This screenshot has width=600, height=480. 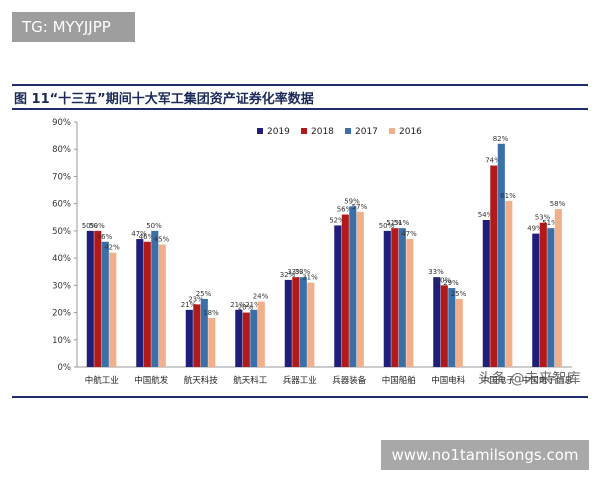 What do you see at coordinates (65, 368) in the screenshot?
I see `y-tick-label: 0%` at bounding box center [65, 368].